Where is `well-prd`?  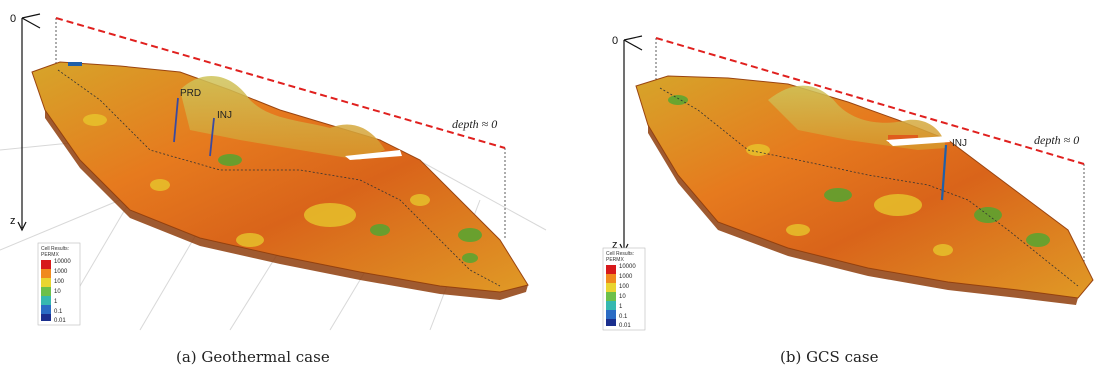 well-prd is located at coordinates (176, 120).